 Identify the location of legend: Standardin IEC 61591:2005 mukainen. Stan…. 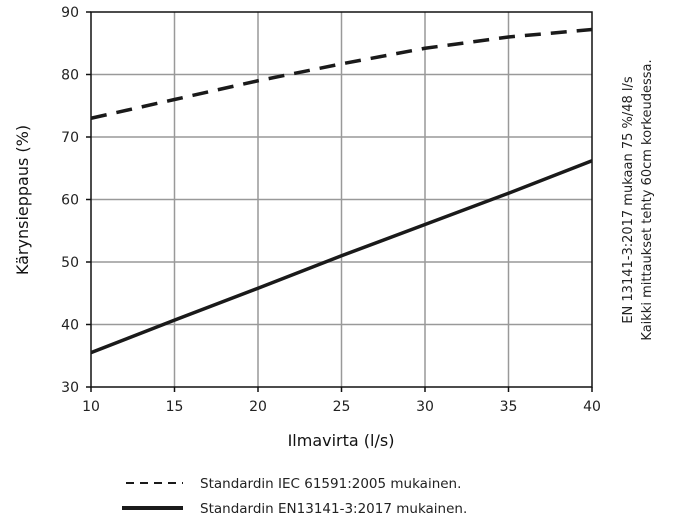
(294, 496).